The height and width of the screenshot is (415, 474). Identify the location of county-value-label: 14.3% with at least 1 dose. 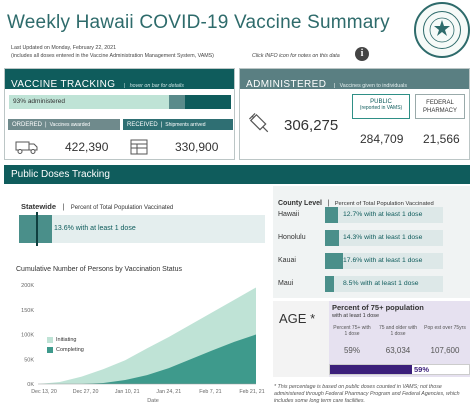
(383, 237).